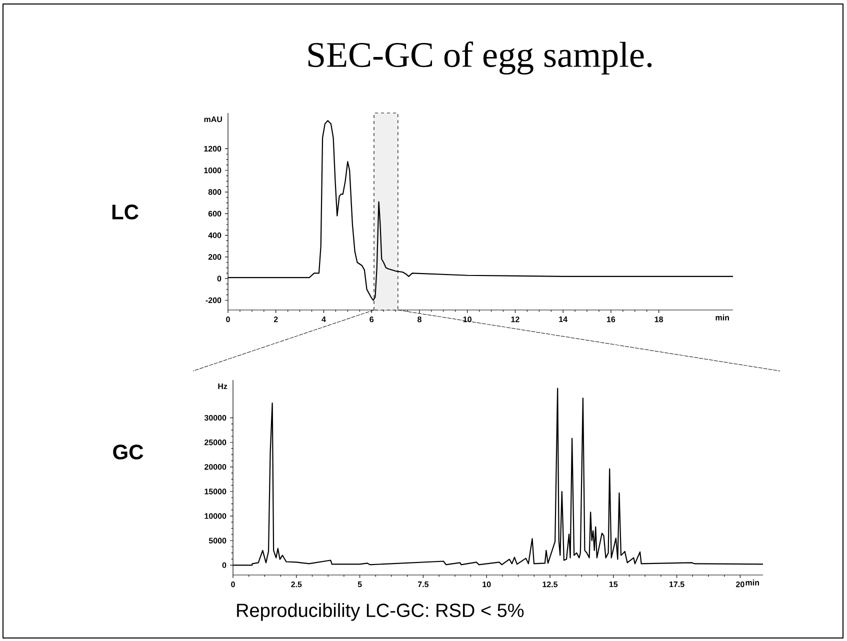 The width and height of the screenshot is (847, 641). Describe the element at coordinates (215, 443) in the screenshot. I see `y-tick-label: 25000` at that location.